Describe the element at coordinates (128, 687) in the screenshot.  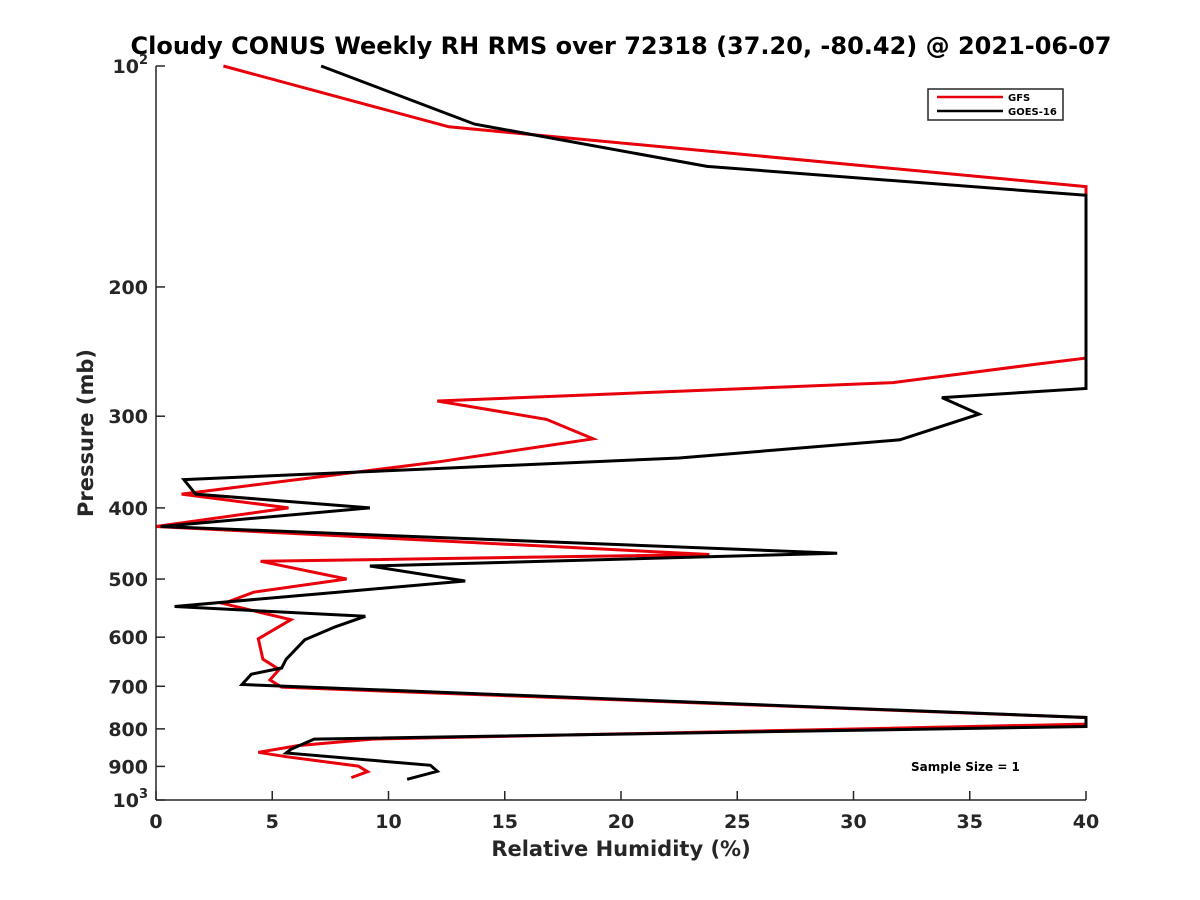
I see `y-tick-label: 700` at that location.